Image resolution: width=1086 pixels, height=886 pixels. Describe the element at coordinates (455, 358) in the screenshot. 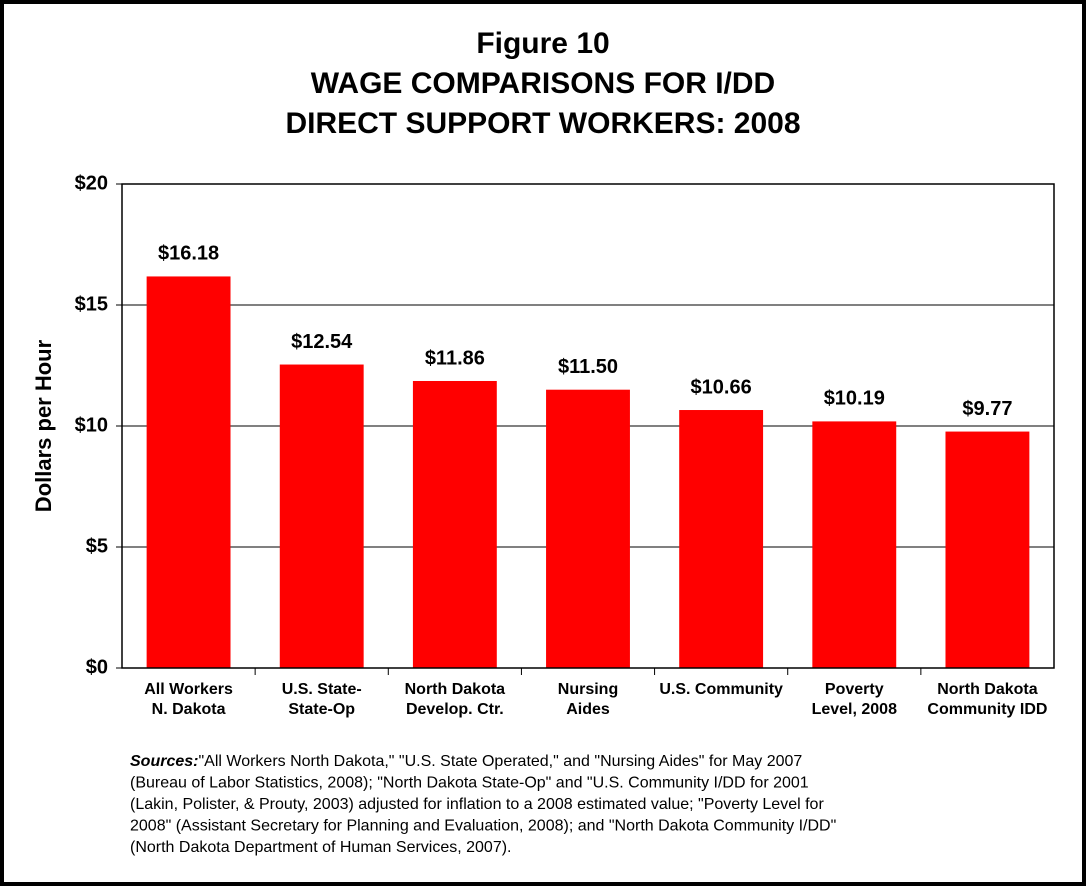

I see `data-label: $11.86` at that location.